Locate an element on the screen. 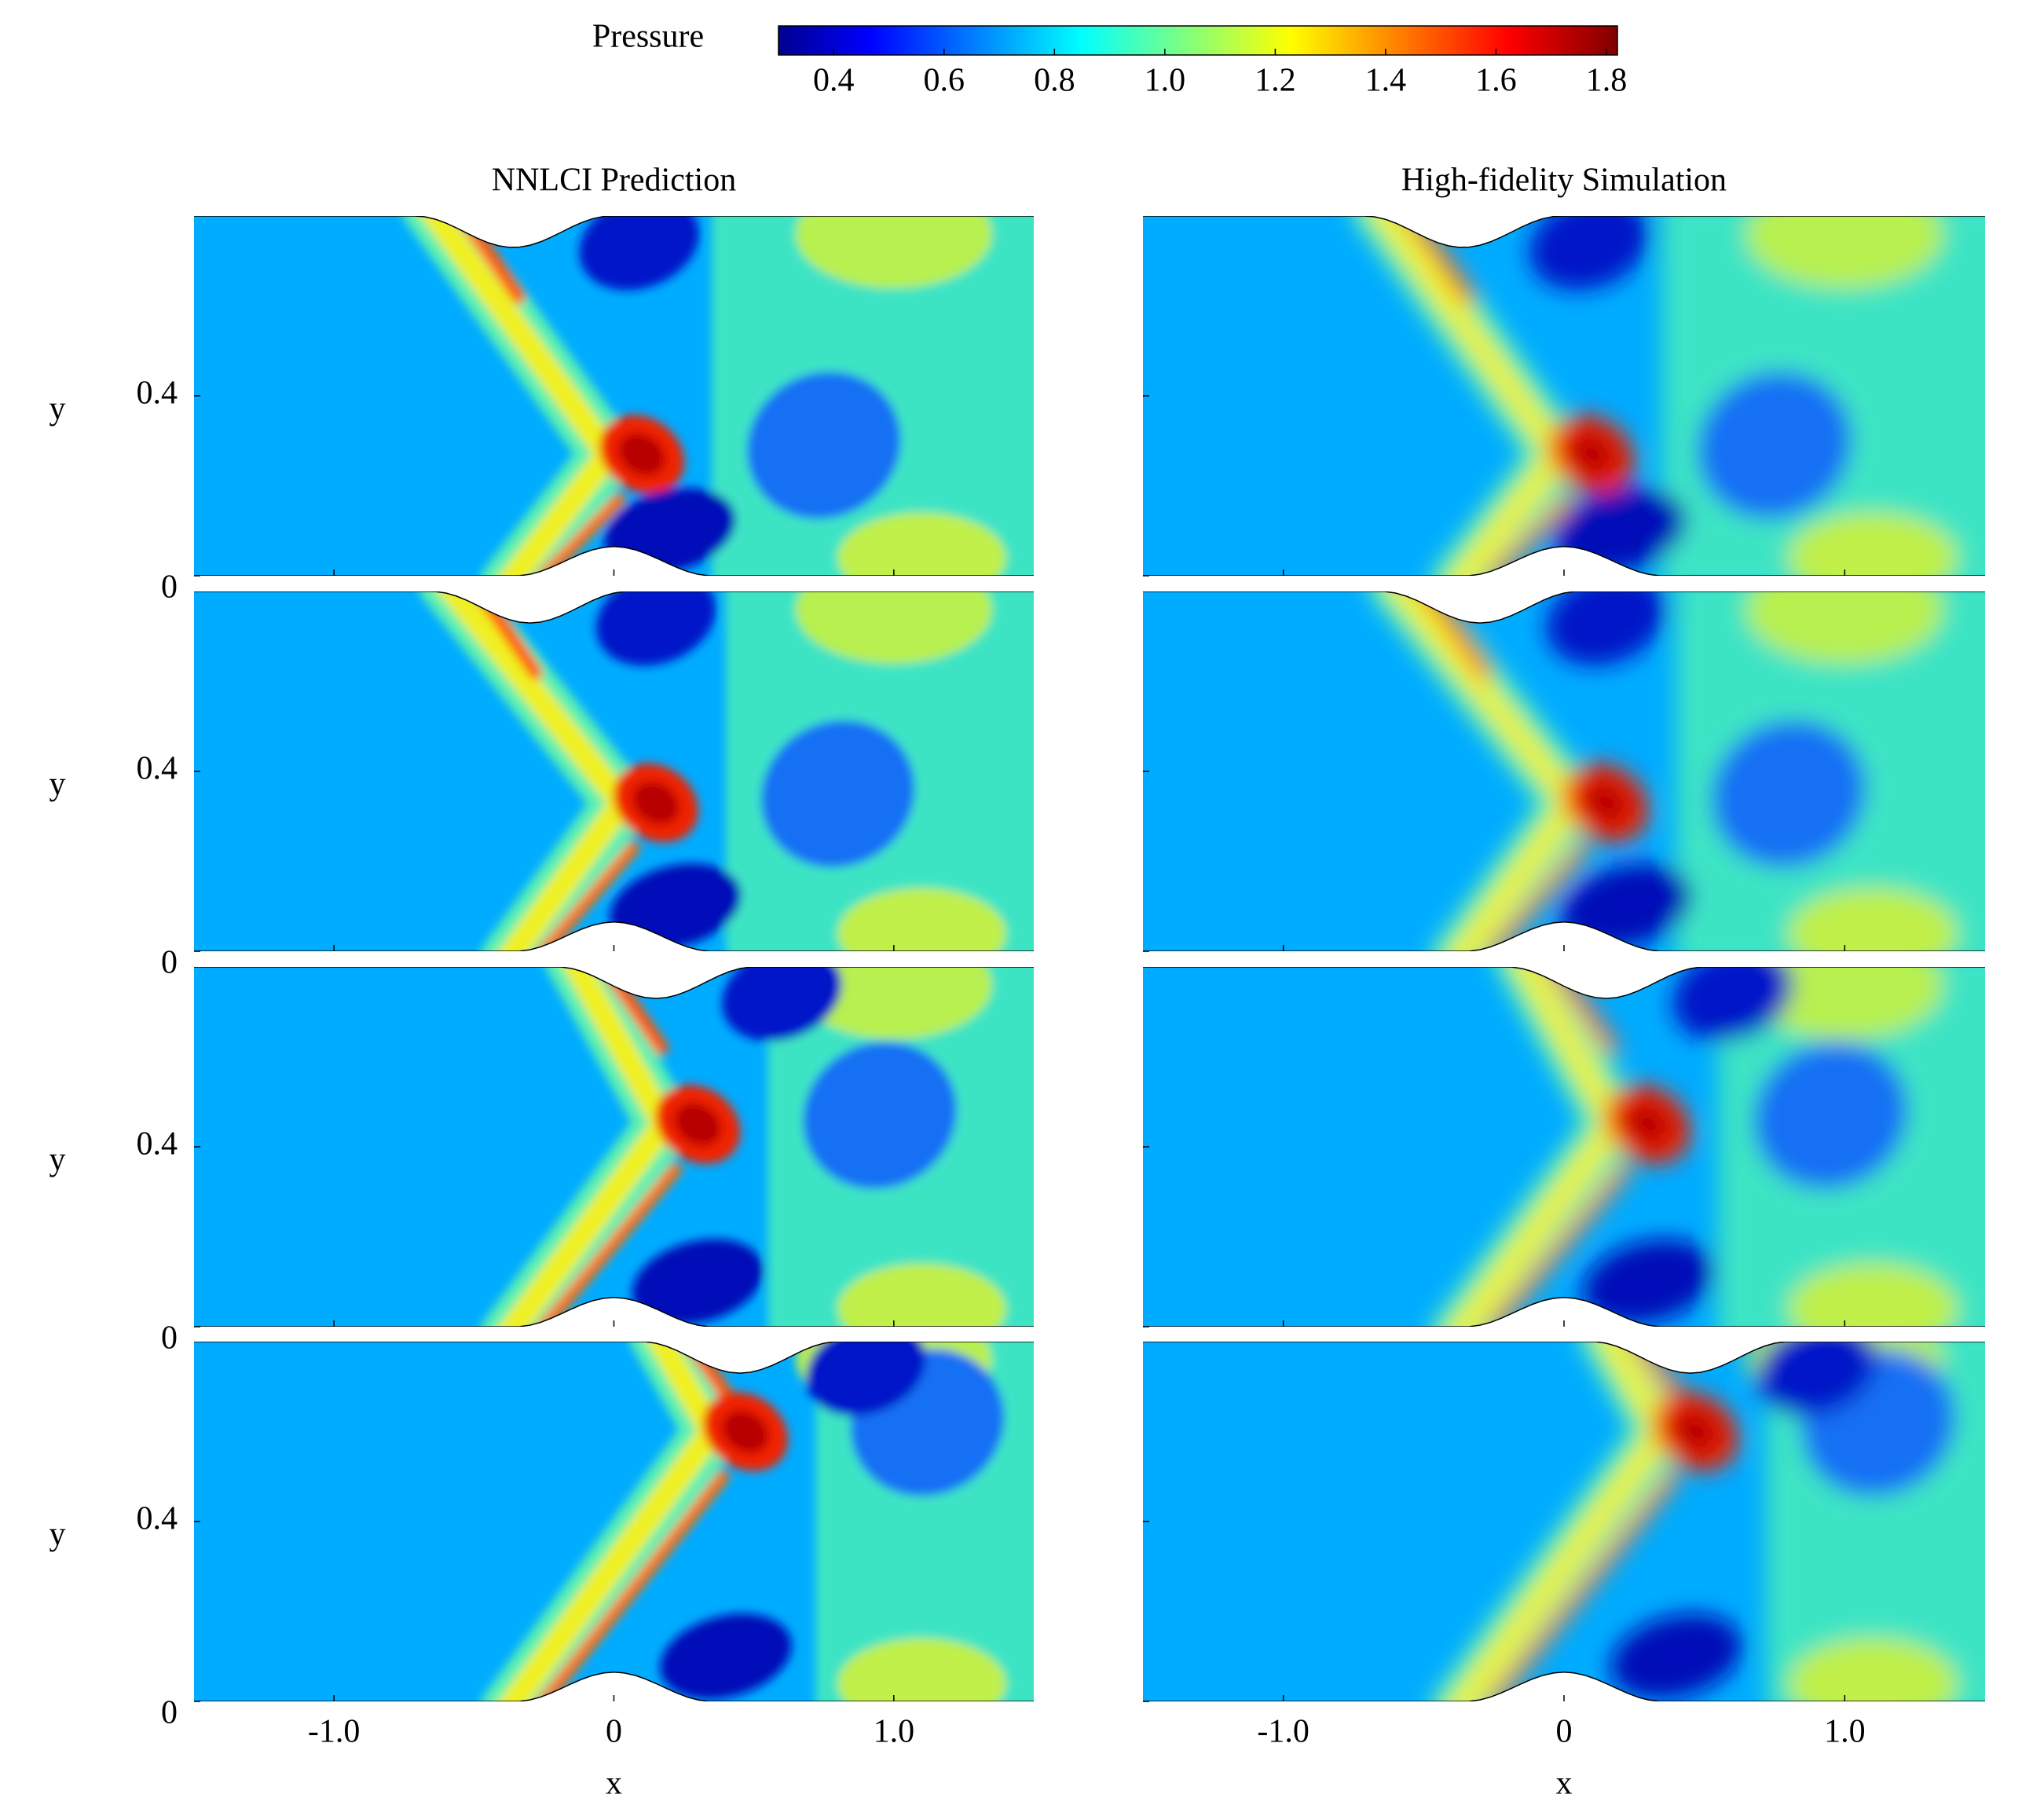  colorbar-tick-label: 0.4 is located at coordinates (834, 81).